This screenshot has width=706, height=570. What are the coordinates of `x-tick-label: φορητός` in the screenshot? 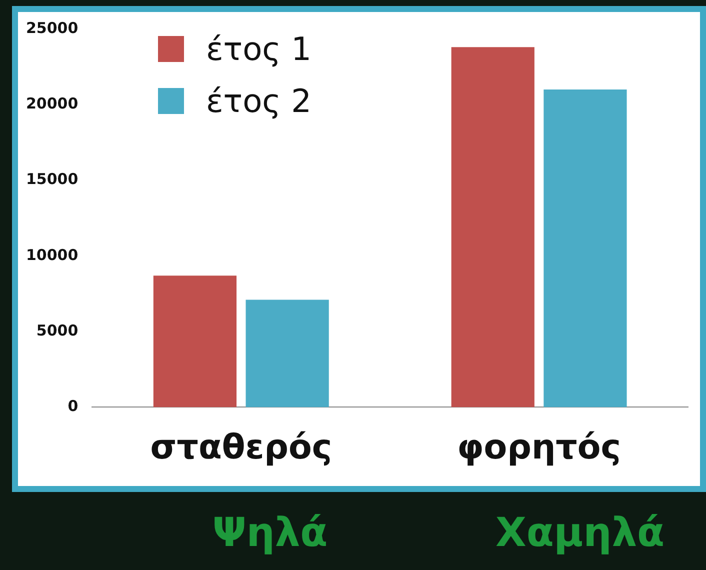 It's located at (539, 447).